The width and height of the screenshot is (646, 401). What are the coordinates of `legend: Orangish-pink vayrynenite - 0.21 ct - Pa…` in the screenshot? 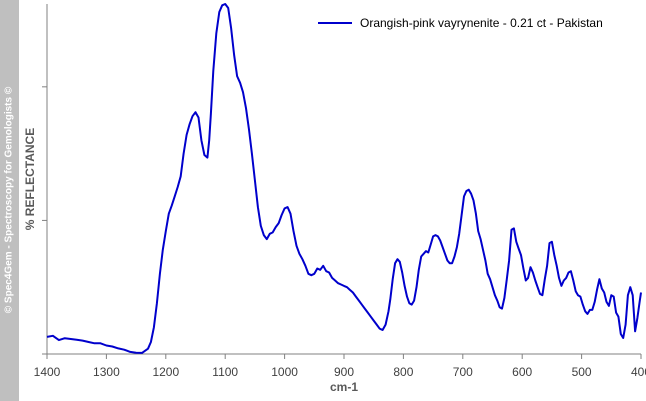 It's located at (460, 23).